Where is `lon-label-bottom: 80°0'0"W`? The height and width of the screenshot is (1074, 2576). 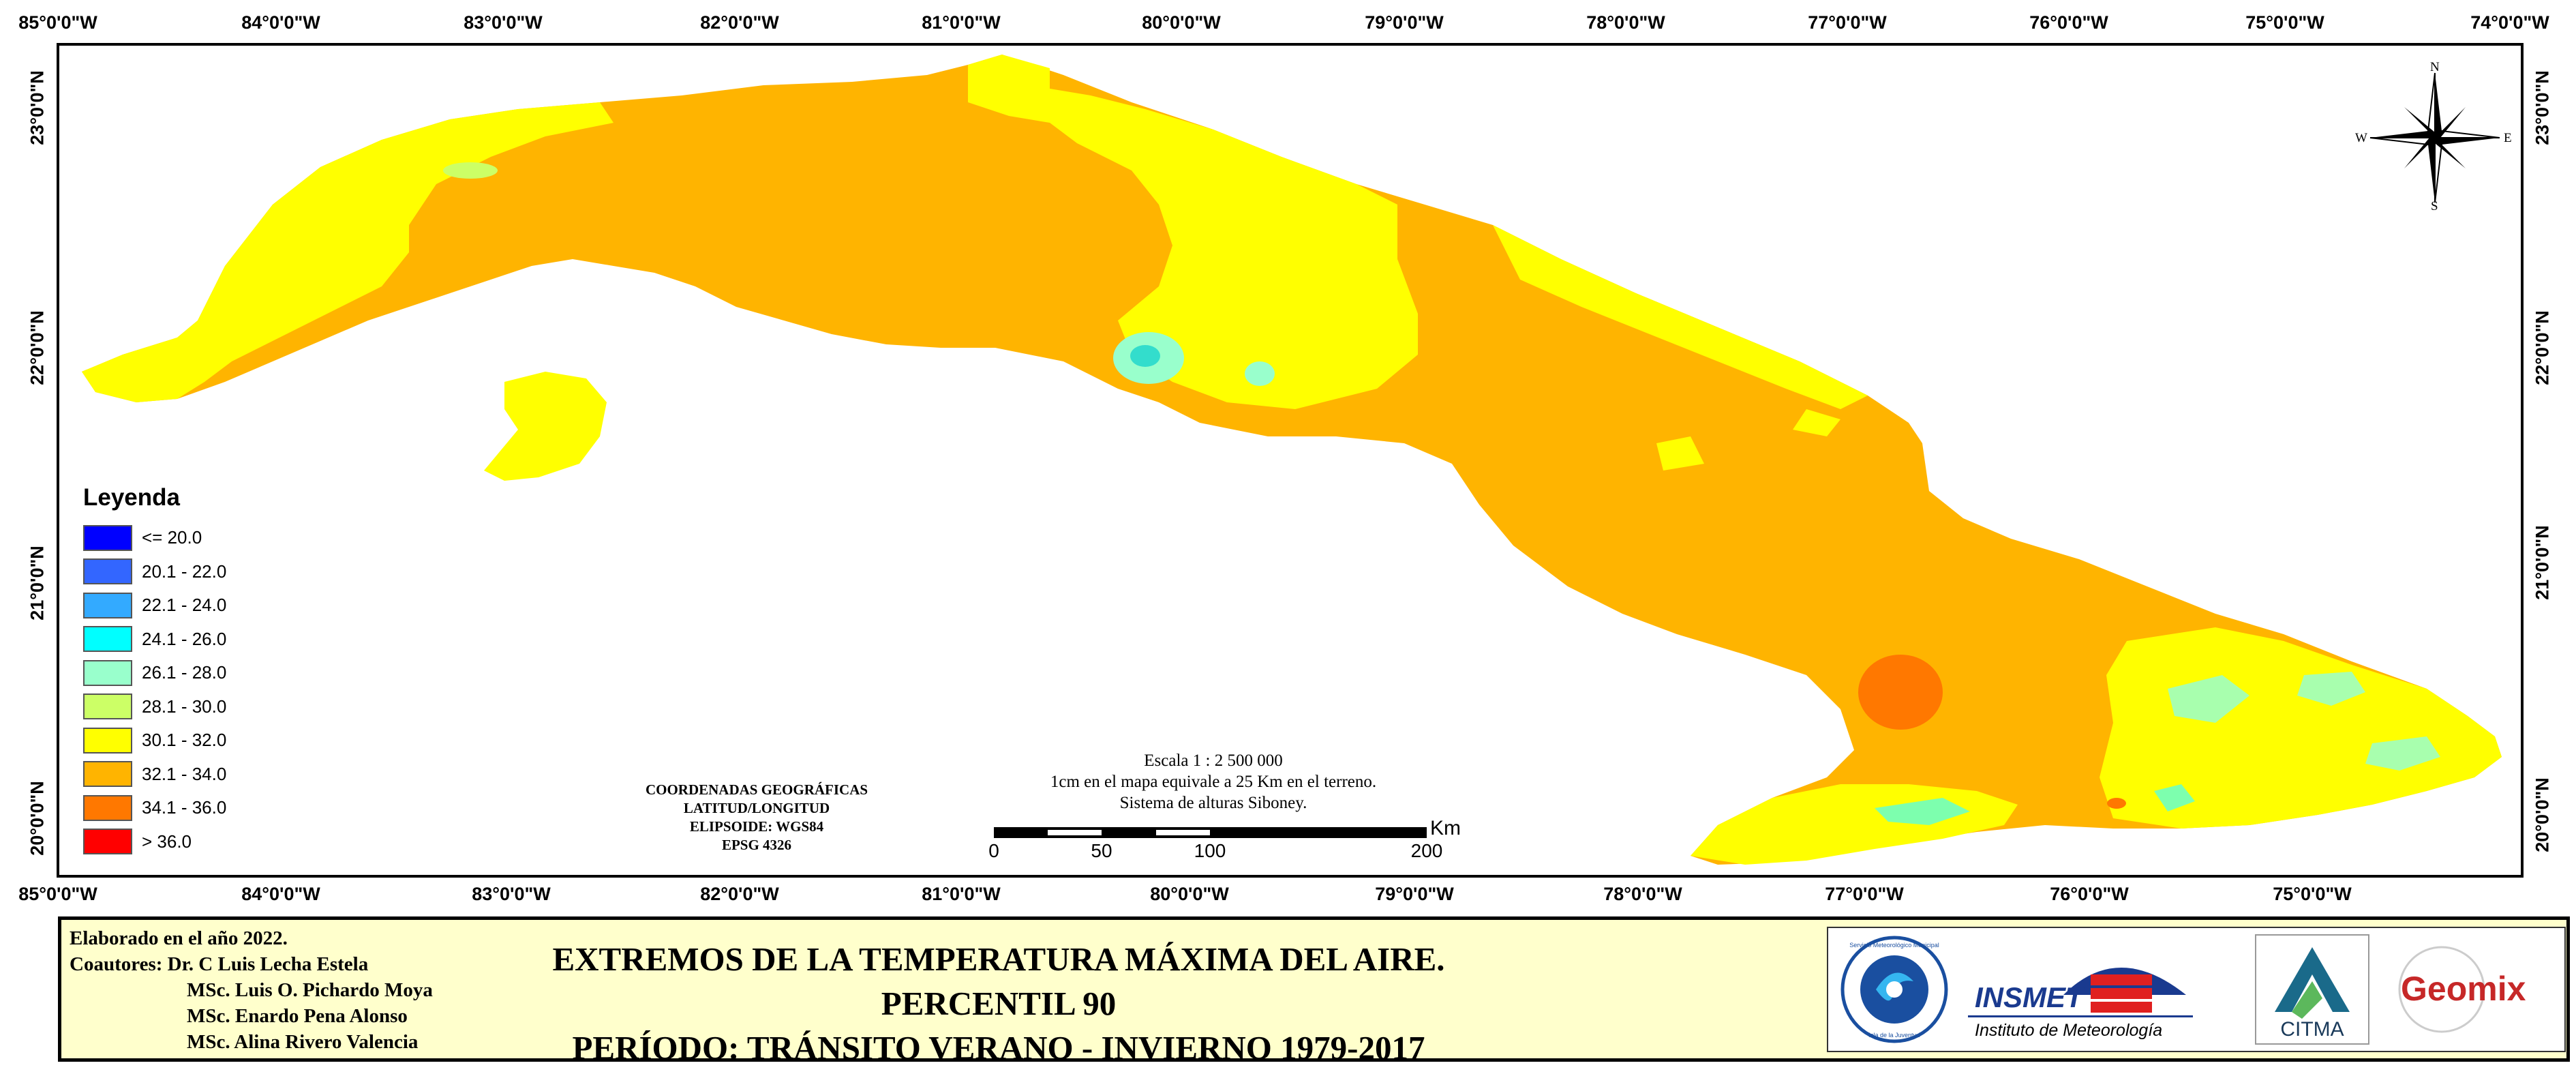 lon-label-bottom: 80°0'0"W is located at coordinates (1189, 894).